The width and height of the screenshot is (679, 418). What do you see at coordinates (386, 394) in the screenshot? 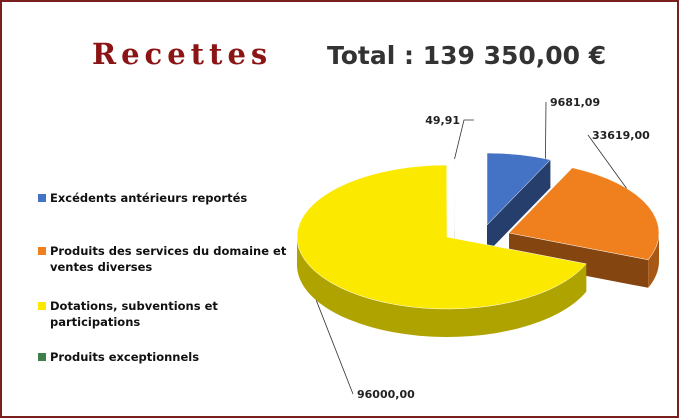
I see `data-label: 96000,00` at bounding box center [386, 394].